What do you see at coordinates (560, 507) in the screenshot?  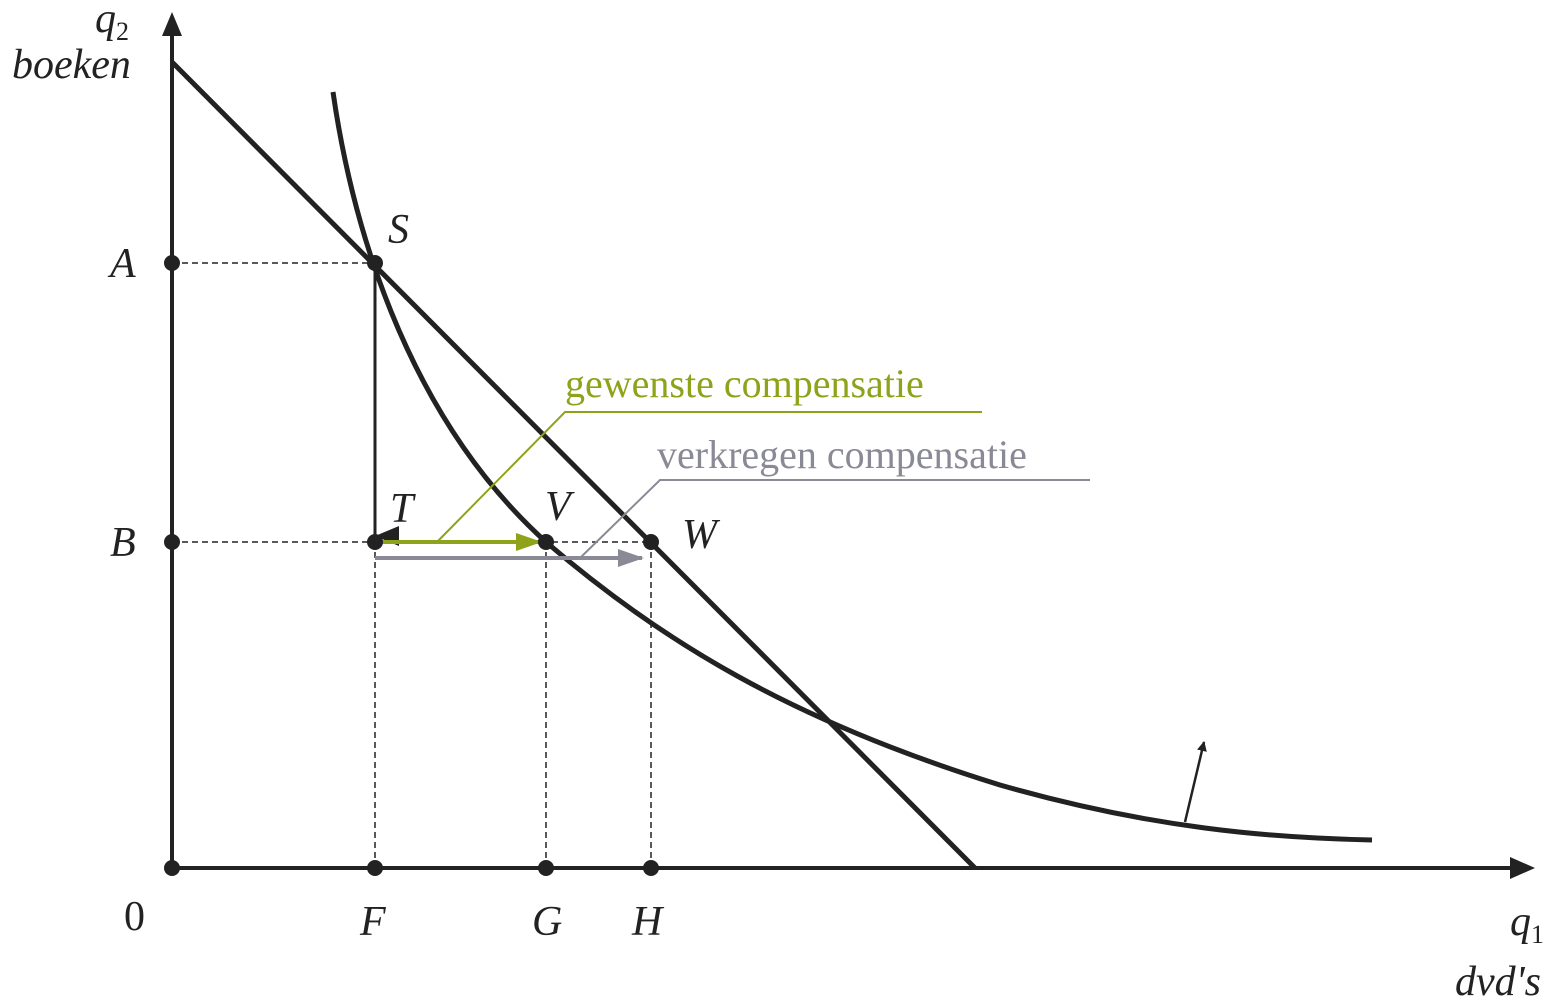 I see `point-label: V` at bounding box center [560, 507].